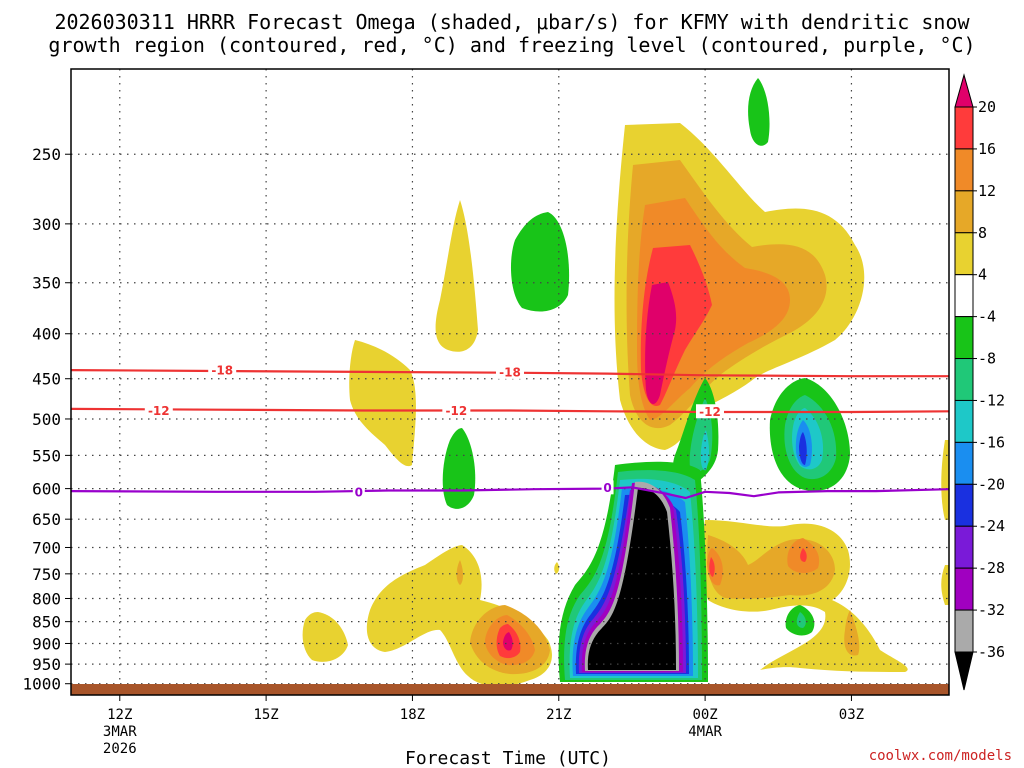  What do you see at coordinates (991, 484) in the screenshot?
I see `colorbar-label: -20` at bounding box center [991, 484].